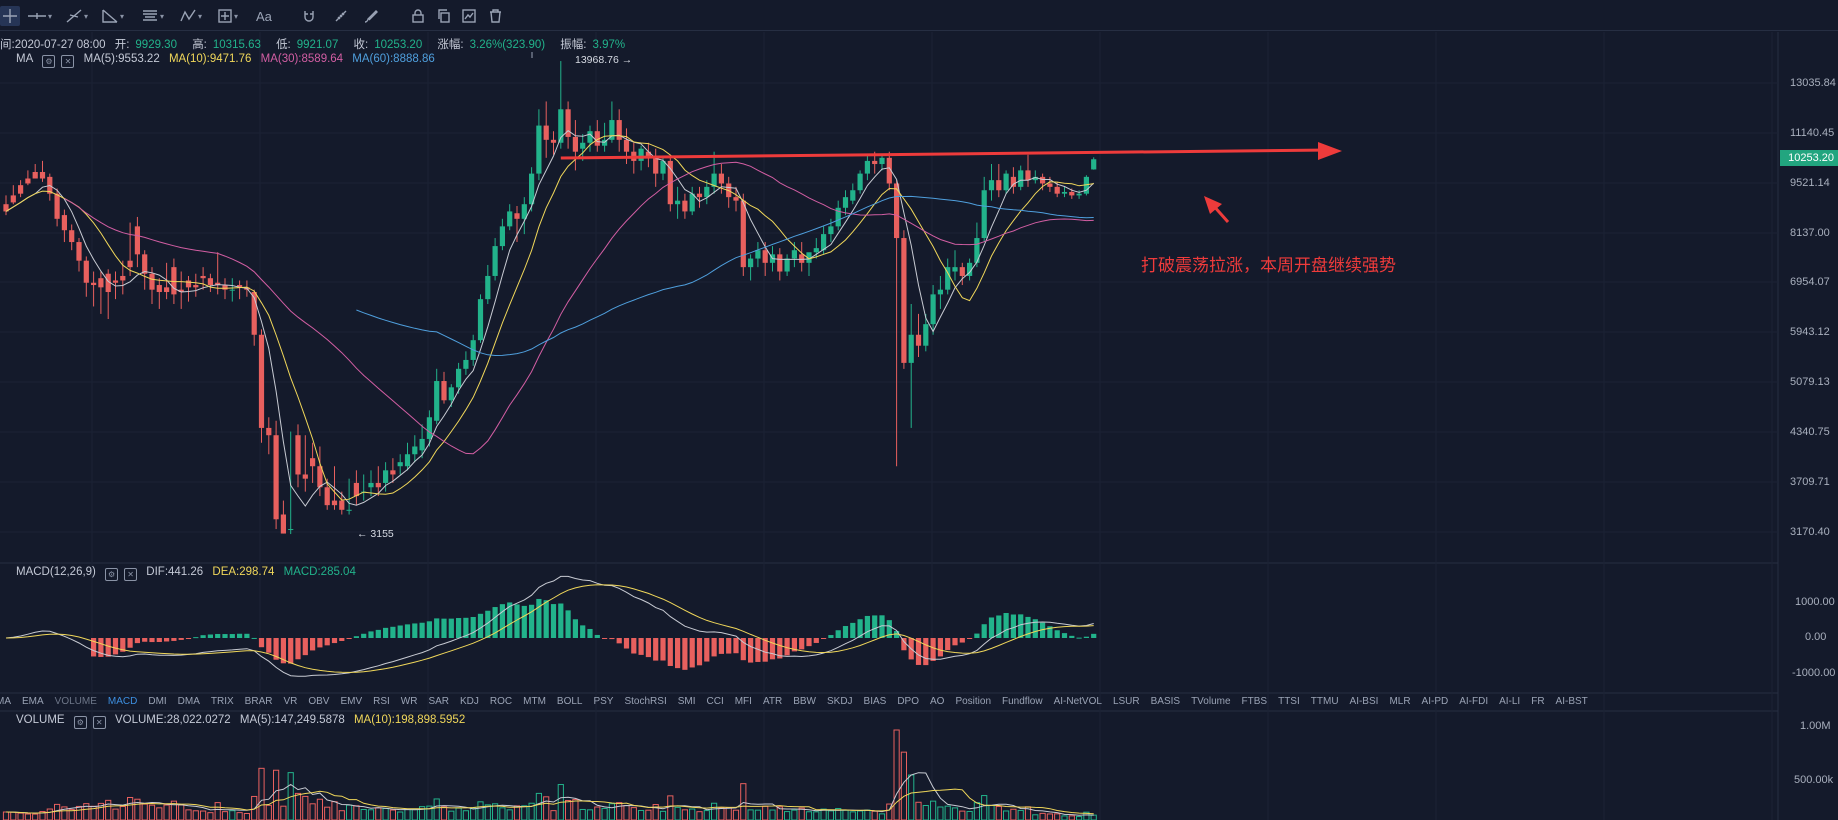 This screenshot has height=820, width=1838. I want to click on tab-mtm: MTM, so click(534, 701).